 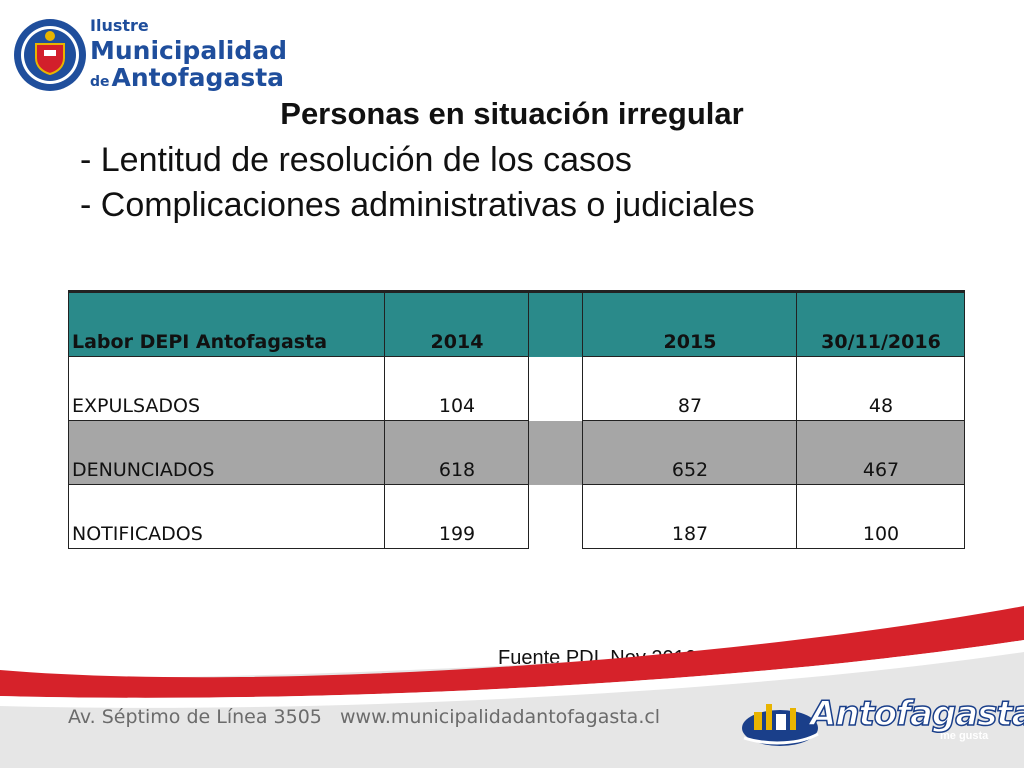 I want to click on cell-2014: 104, so click(x=456, y=388).